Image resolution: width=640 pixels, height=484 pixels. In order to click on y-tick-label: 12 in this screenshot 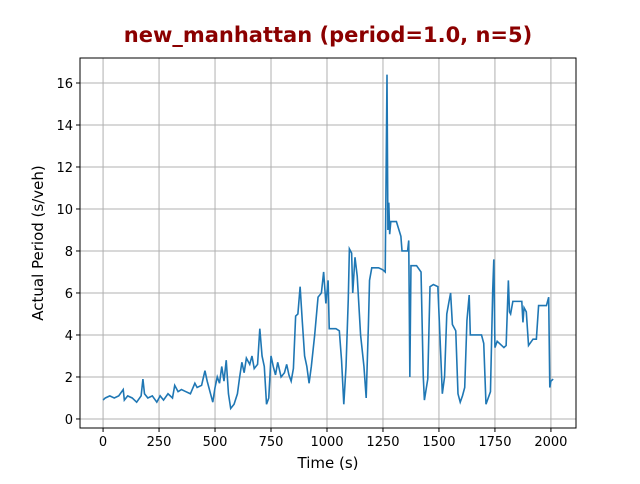, I will do `click(64, 168)`.